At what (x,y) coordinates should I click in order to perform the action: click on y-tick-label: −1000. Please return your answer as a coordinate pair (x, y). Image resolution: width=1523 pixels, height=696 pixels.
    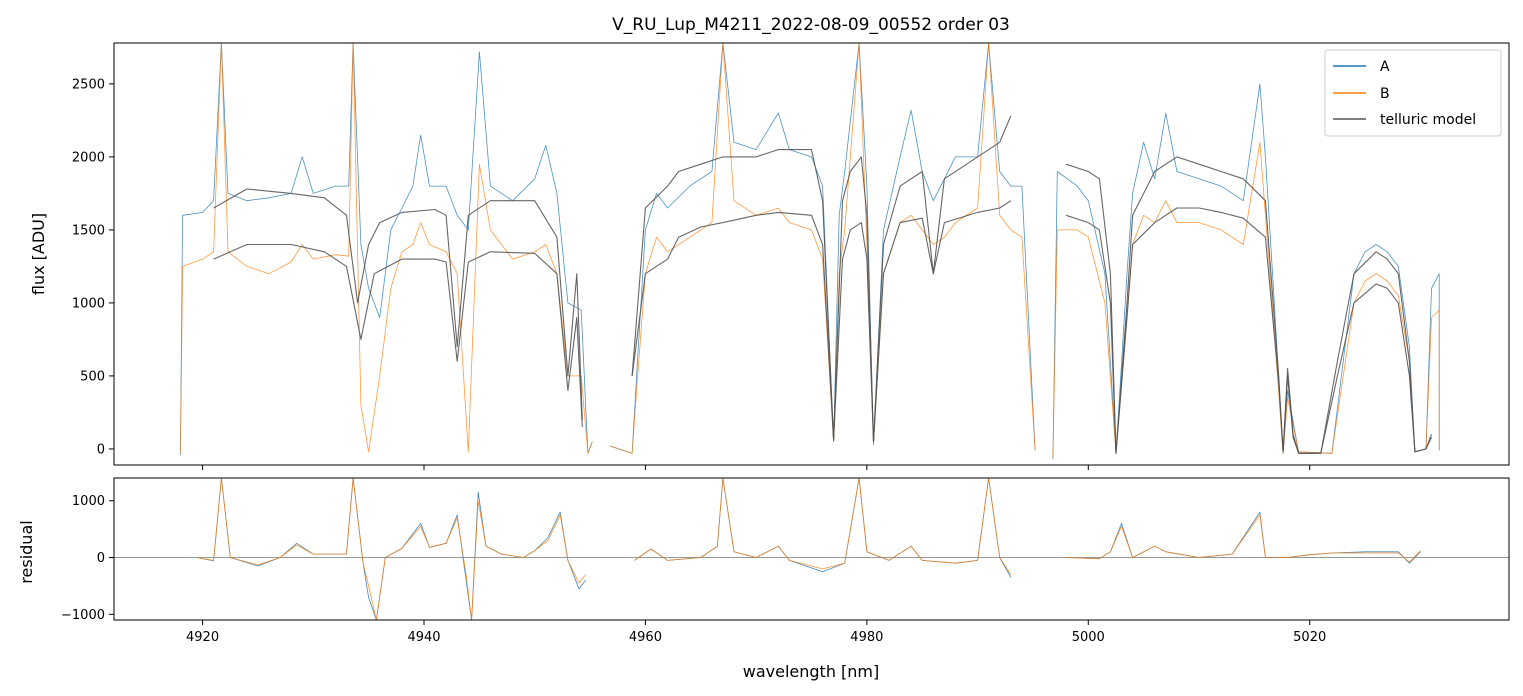
    Looking at the image, I should click on (83, 615).